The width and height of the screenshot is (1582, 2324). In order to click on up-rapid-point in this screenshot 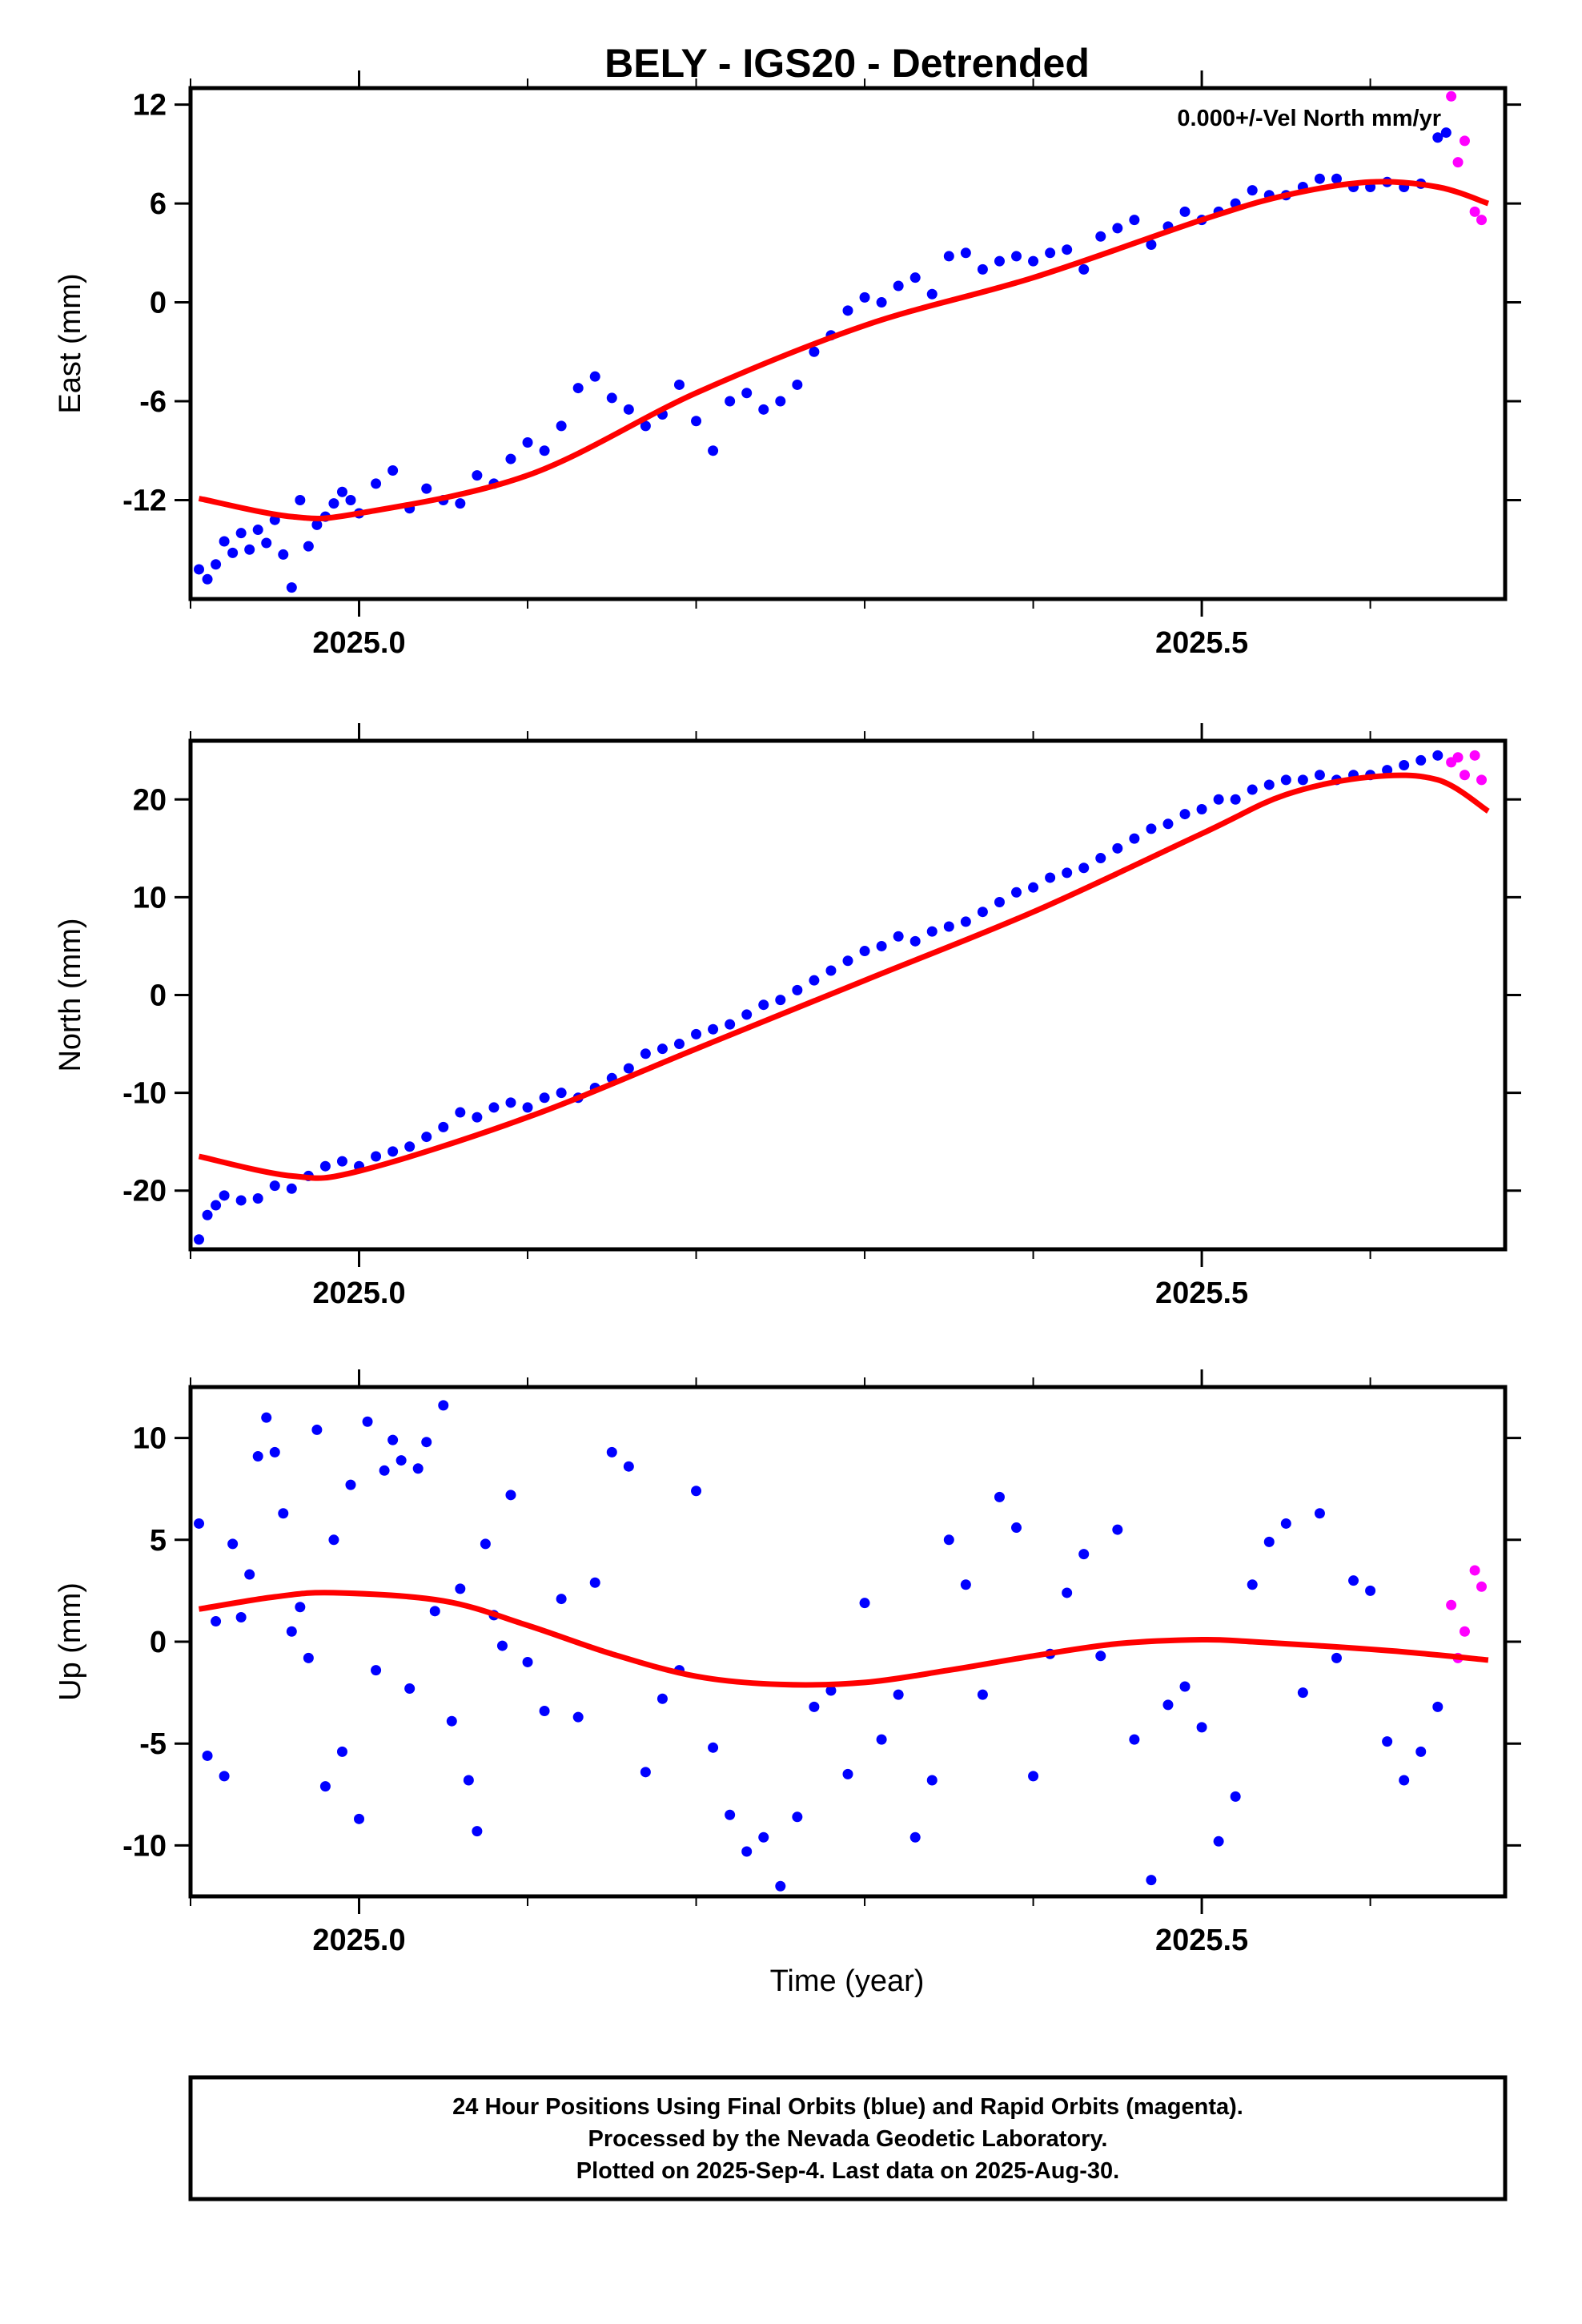, I will do `click(1474, 1570)`.